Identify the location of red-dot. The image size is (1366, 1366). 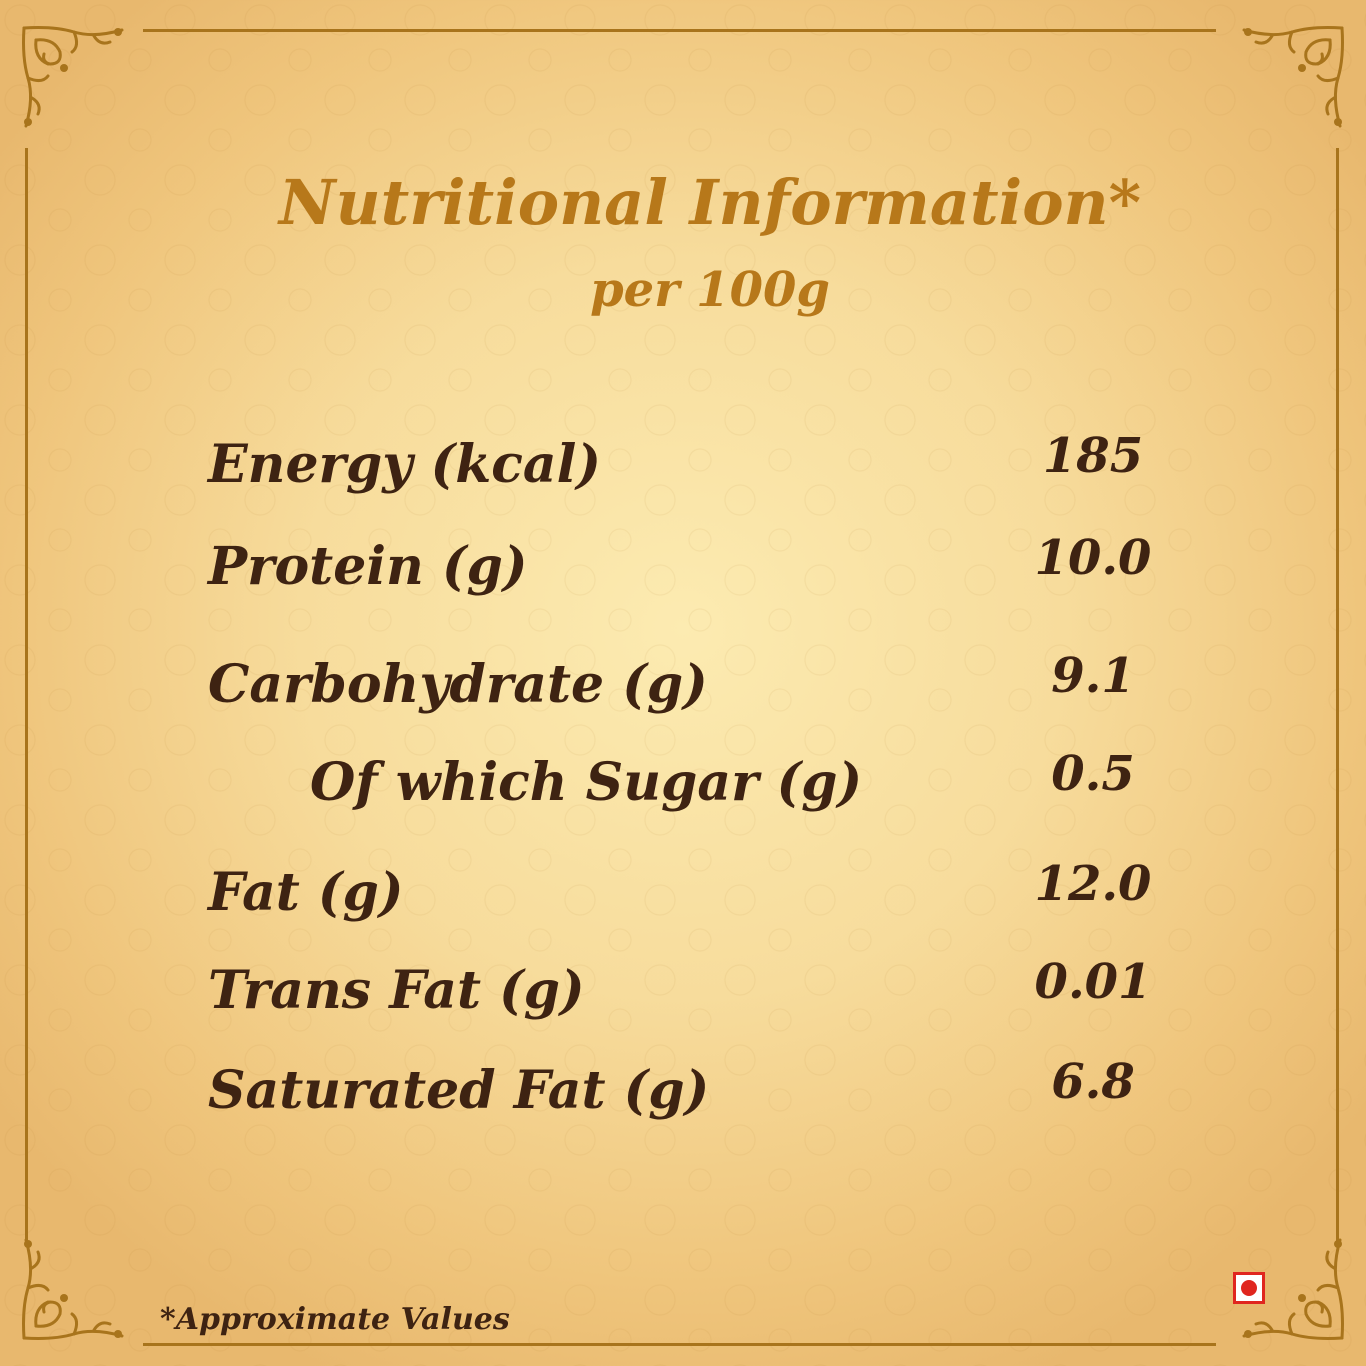
(1249, 1288).